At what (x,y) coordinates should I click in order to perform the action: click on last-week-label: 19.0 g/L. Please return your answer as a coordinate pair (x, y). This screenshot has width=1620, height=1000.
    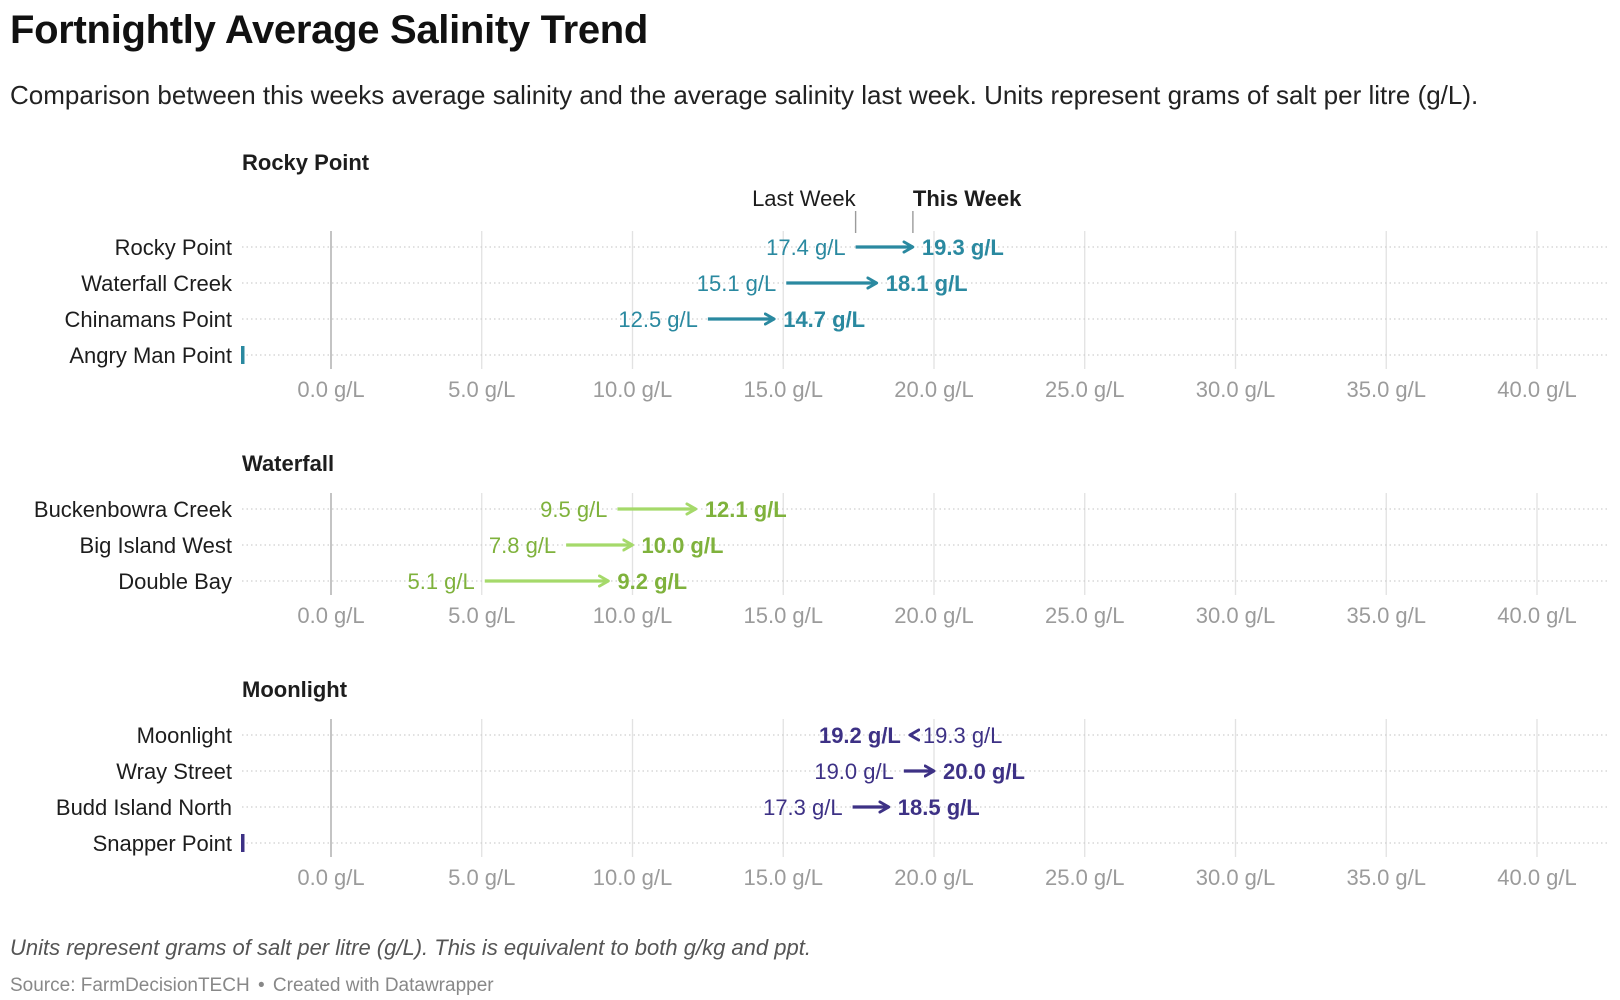
    Looking at the image, I should click on (854, 771).